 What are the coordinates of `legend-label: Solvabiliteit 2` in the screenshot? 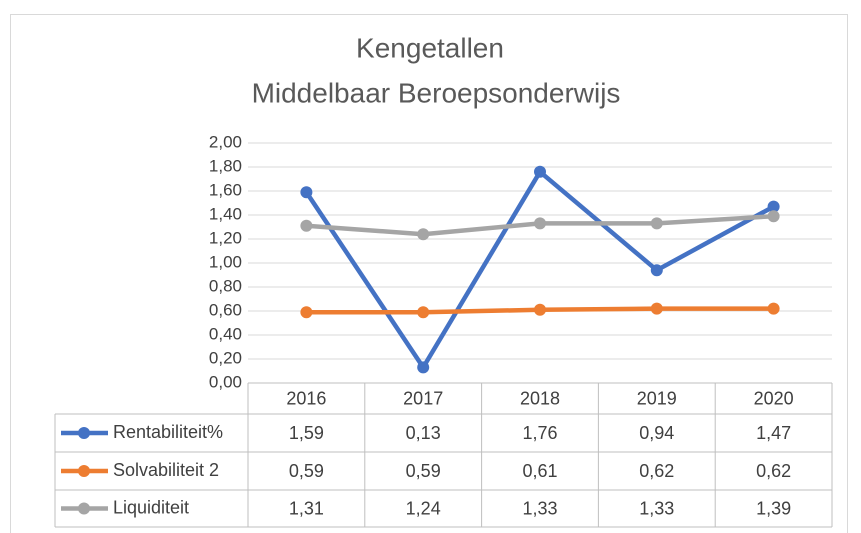 It's located at (166, 470).